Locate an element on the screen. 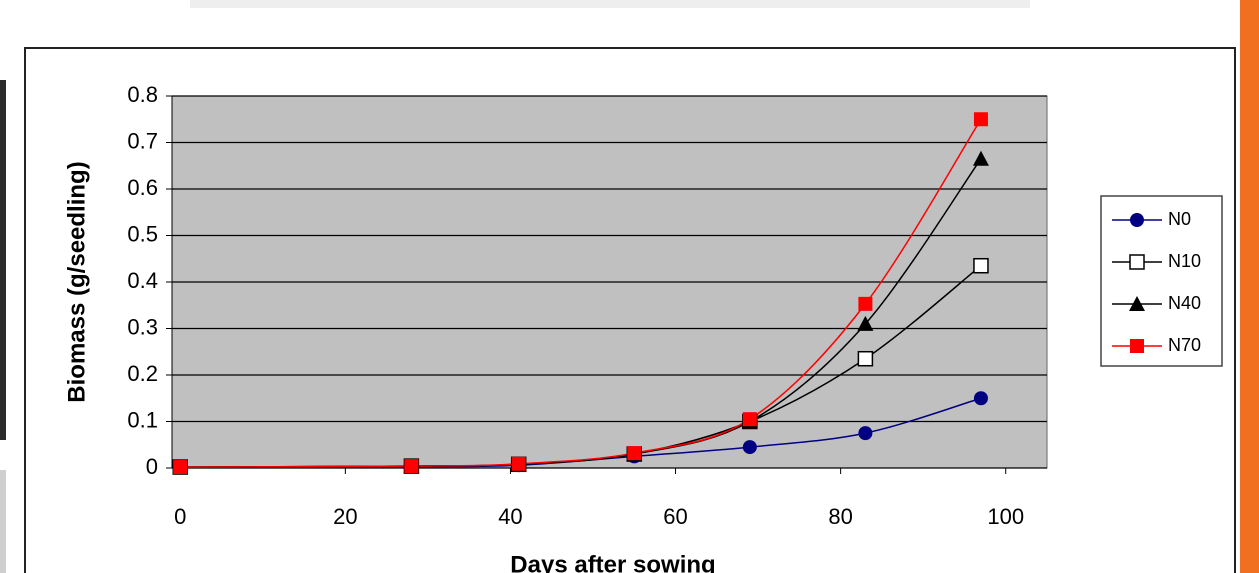 The height and width of the screenshot is (573, 1259). legend-label: N40 is located at coordinates (1184, 303).